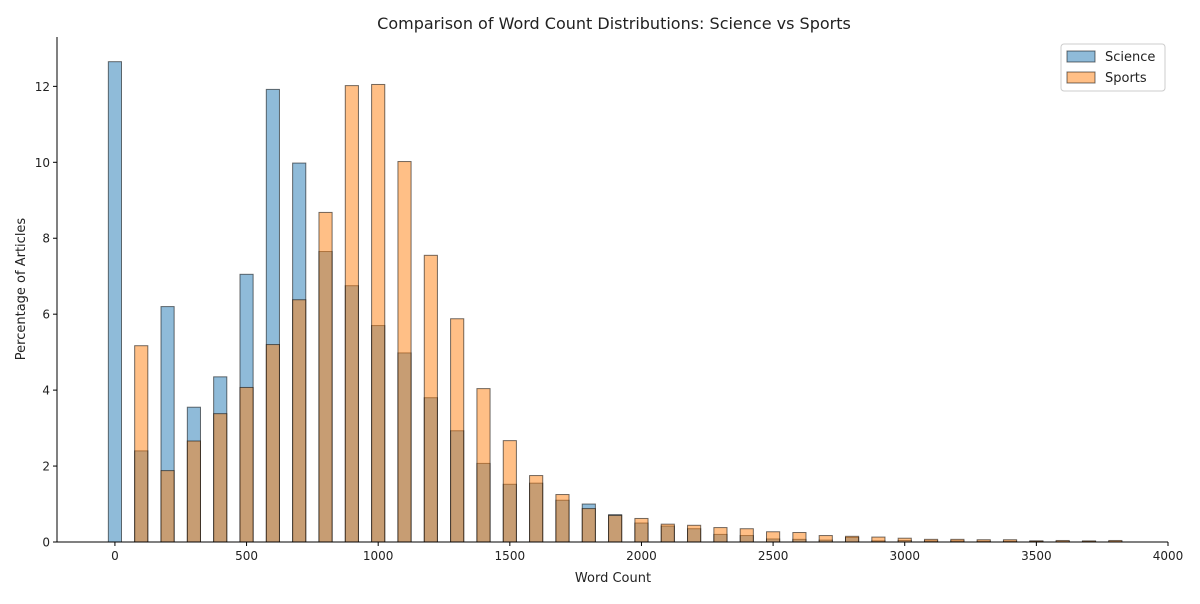 The height and width of the screenshot is (604, 1200). Describe the element at coordinates (1036, 556) in the screenshot. I see `x-tick-label: 3500` at that location.